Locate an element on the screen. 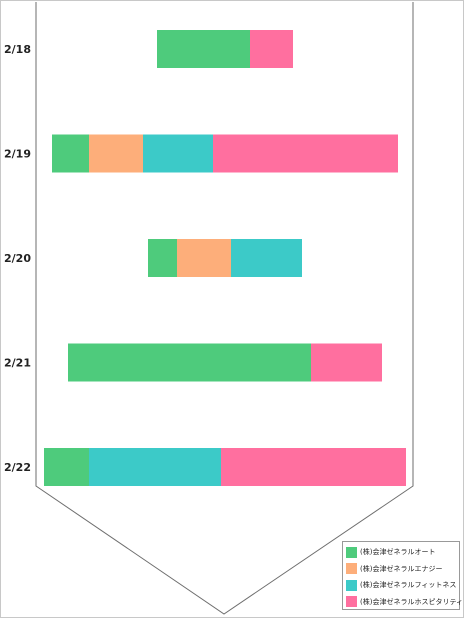 The height and width of the screenshot is (618, 464). legend-label: (株)会津ゼネラルホスピタリティ is located at coordinates (412, 601).